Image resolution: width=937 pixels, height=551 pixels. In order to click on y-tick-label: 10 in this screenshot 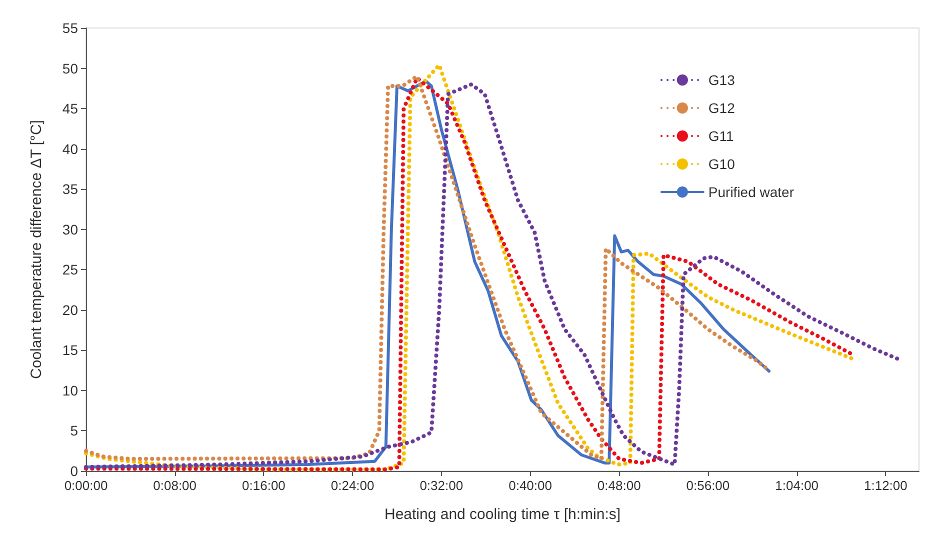, I will do `click(70, 390)`.